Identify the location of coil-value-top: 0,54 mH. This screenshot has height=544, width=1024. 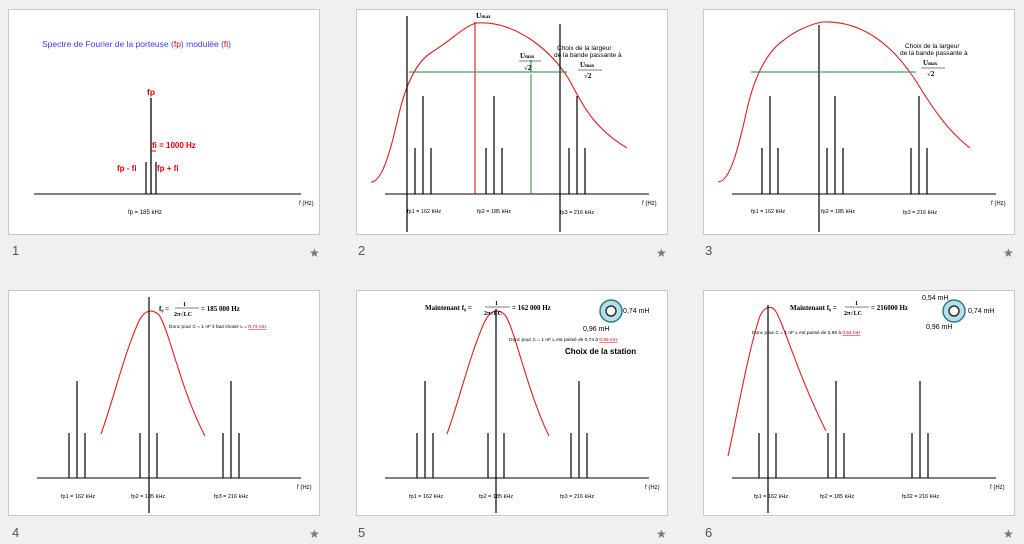
(935, 298).